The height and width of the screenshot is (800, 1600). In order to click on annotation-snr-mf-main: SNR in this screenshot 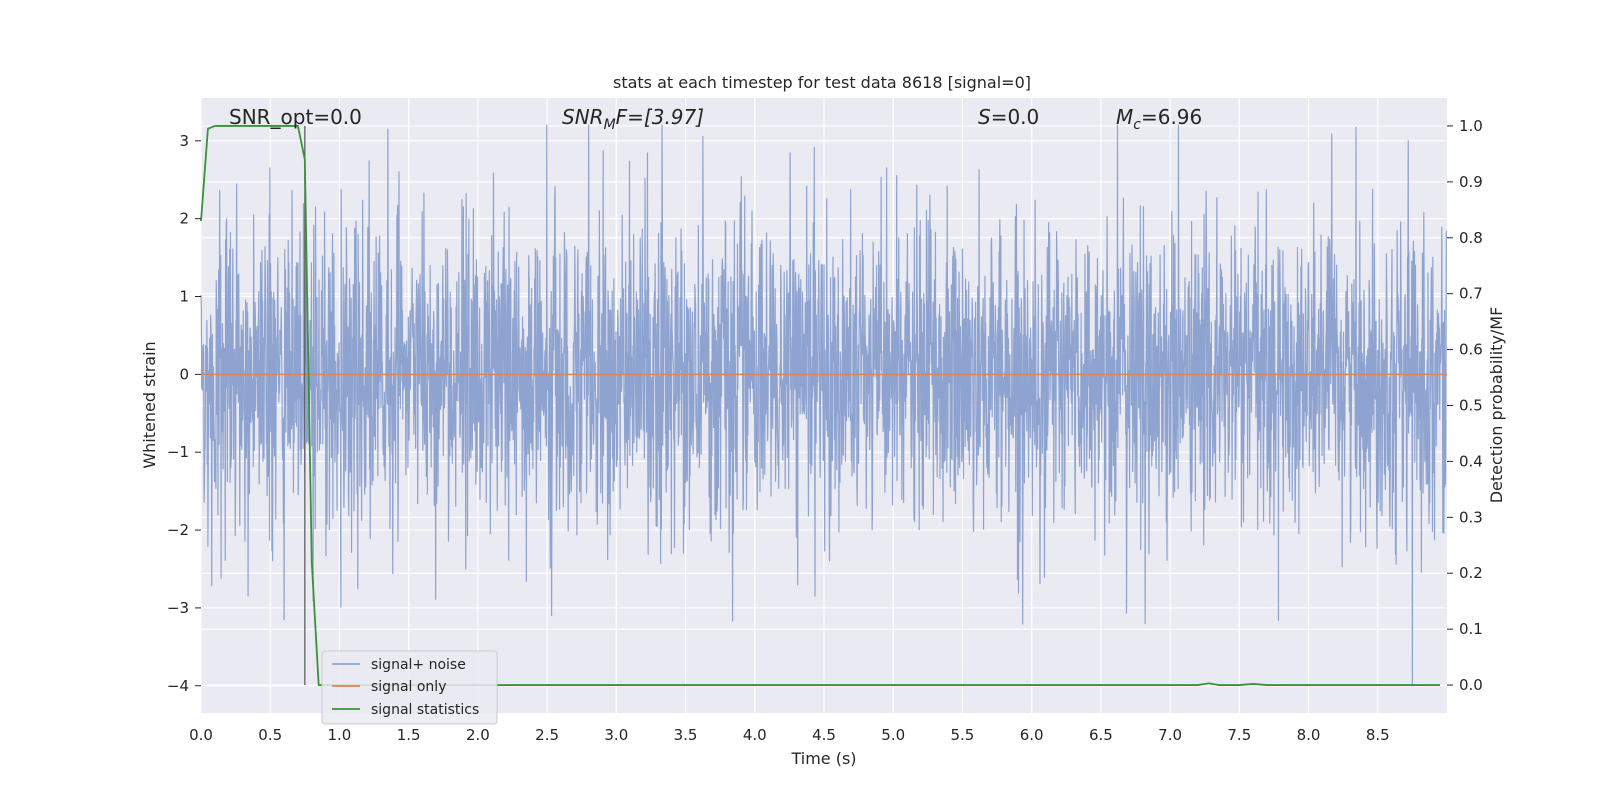, I will do `click(583, 117)`.